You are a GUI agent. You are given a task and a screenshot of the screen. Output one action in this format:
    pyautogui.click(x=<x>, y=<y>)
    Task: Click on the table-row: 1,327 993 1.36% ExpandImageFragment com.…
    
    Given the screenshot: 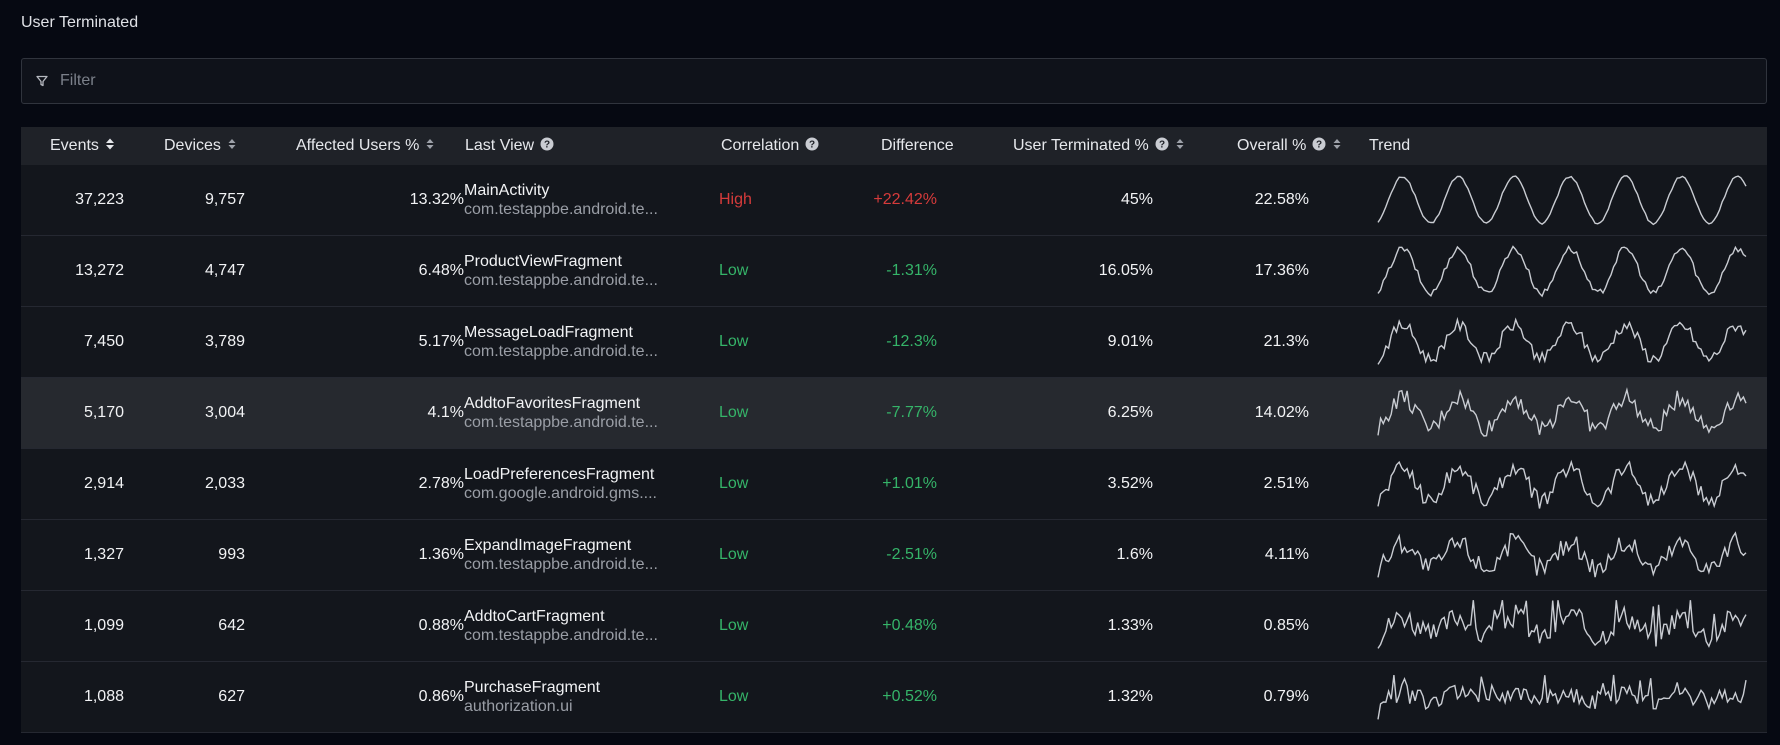 What is the action you would take?
    pyautogui.click(x=894, y=555)
    